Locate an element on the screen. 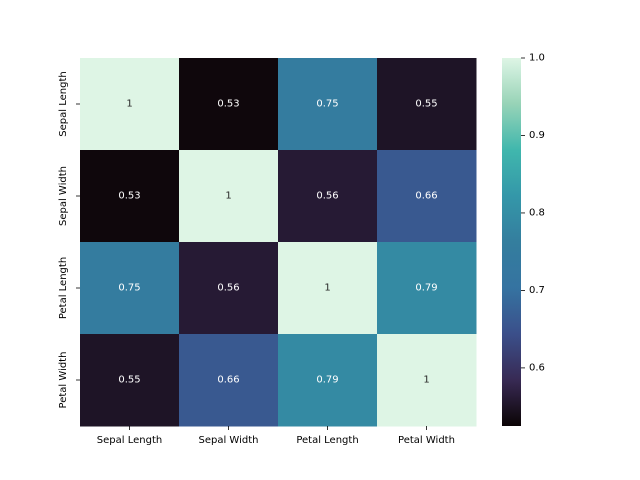 The width and height of the screenshot is (640, 480). colorbar-tick-label: 1.0 is located at coordinates (537, 58).